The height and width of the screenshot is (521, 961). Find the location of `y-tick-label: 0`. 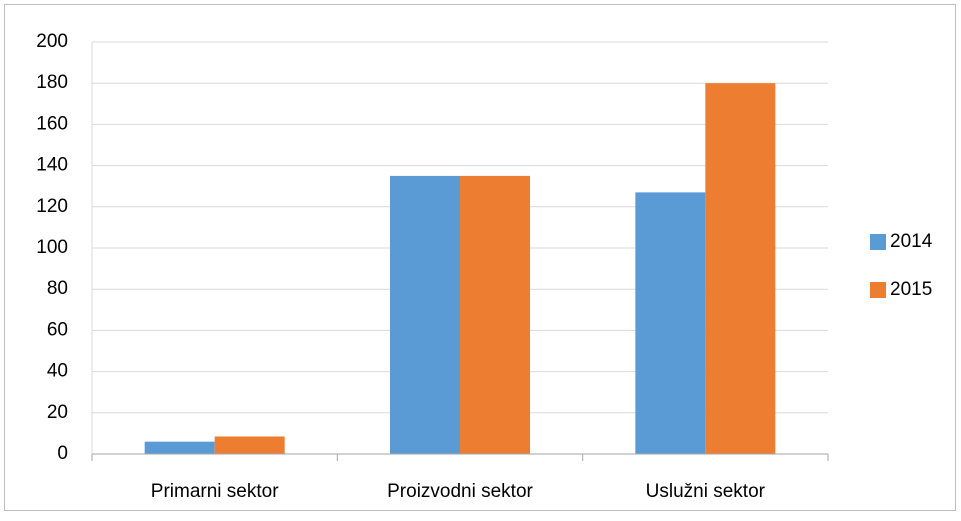

y-tick-label: 0 is located at coordinates (62, 453).